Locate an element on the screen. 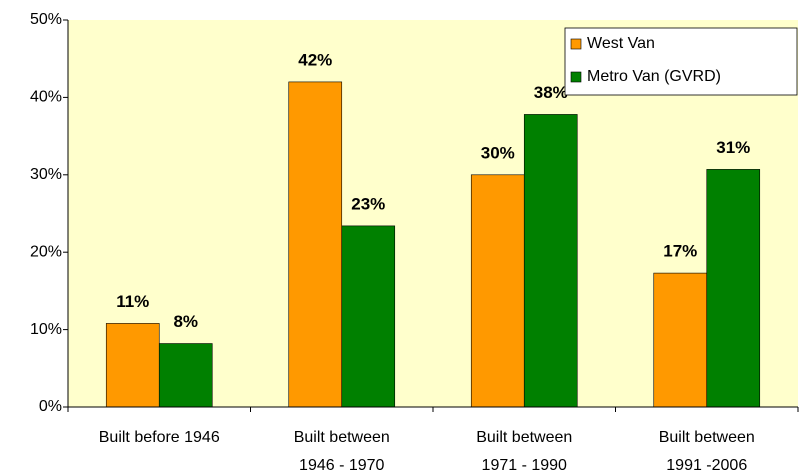 Image resolution: width=800 pixels, height=475 pixels. x-tick-label: Built between 1971 - 1990 is located at coordinates (524, 451).